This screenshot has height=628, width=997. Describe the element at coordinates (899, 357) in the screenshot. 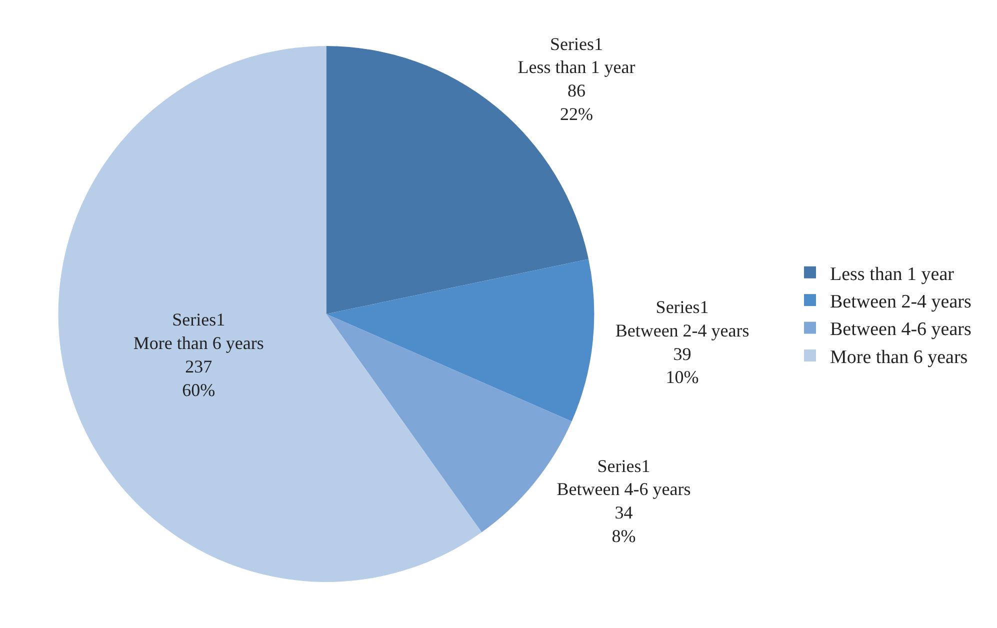

I see `legend-label: More than 6 years` at that location.